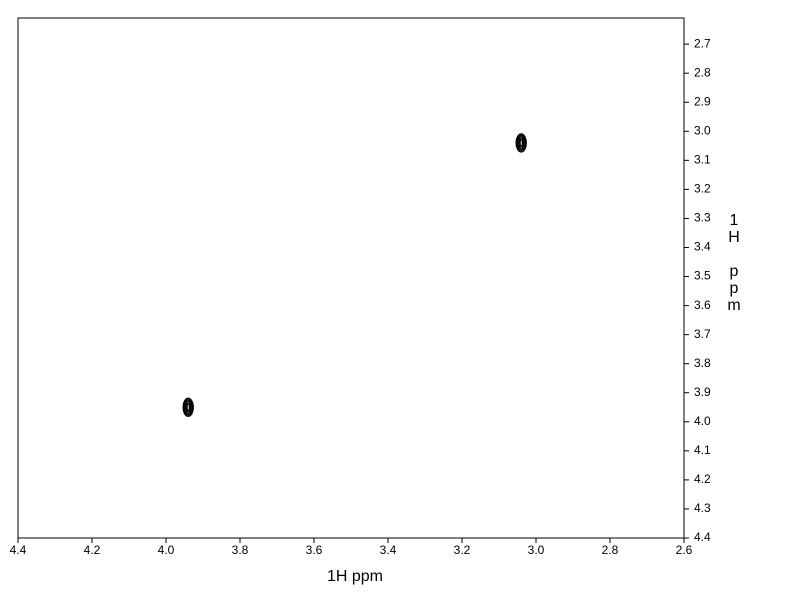 Image resolution: width=792 pixels, height=612 pixels. I want to click on y-tick-label: 3.0, so click(702, 130).